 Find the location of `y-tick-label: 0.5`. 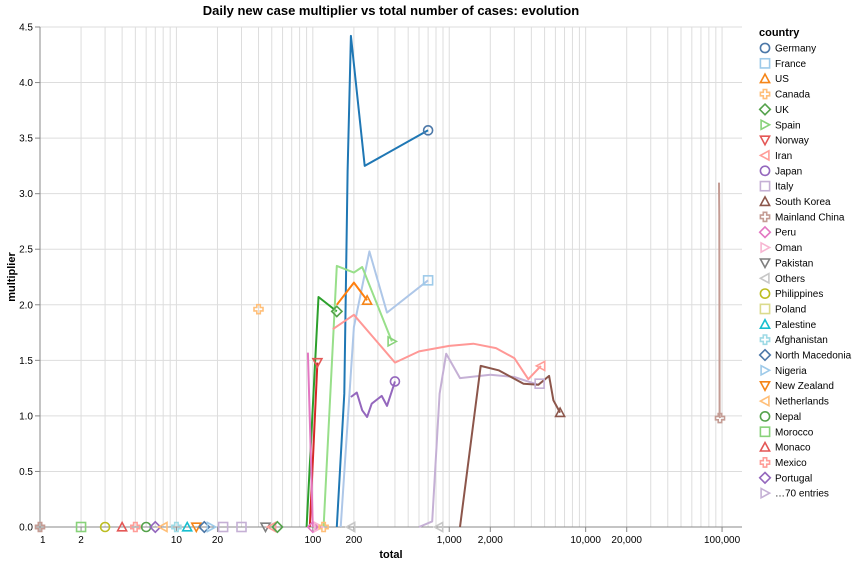

y-tick-label: 0.5 is located at coordinates (26, 472).